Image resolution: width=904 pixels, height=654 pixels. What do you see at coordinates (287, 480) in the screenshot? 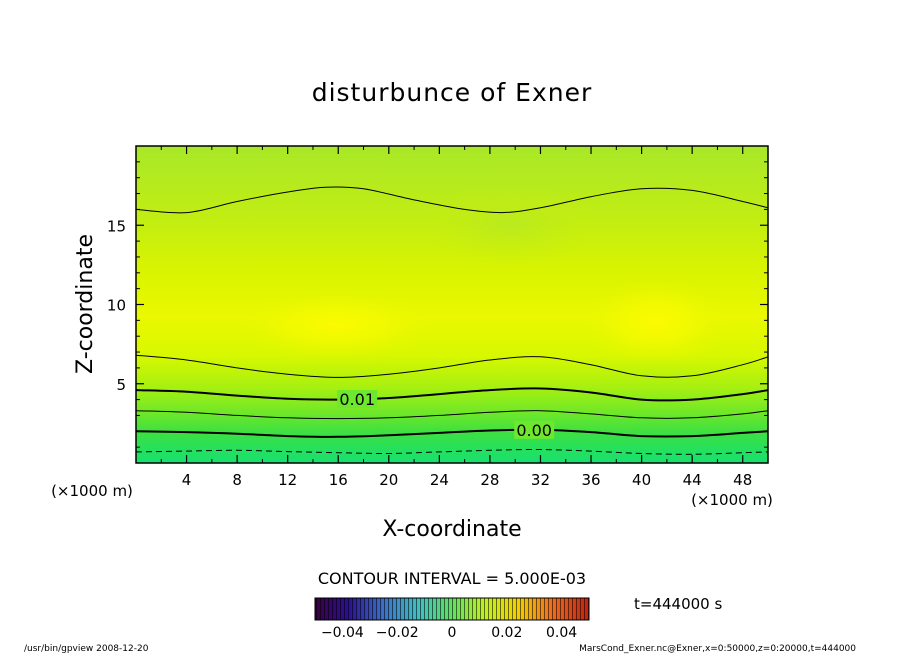
I see `x-tick-label: 12` at bounding box center [287, 480].